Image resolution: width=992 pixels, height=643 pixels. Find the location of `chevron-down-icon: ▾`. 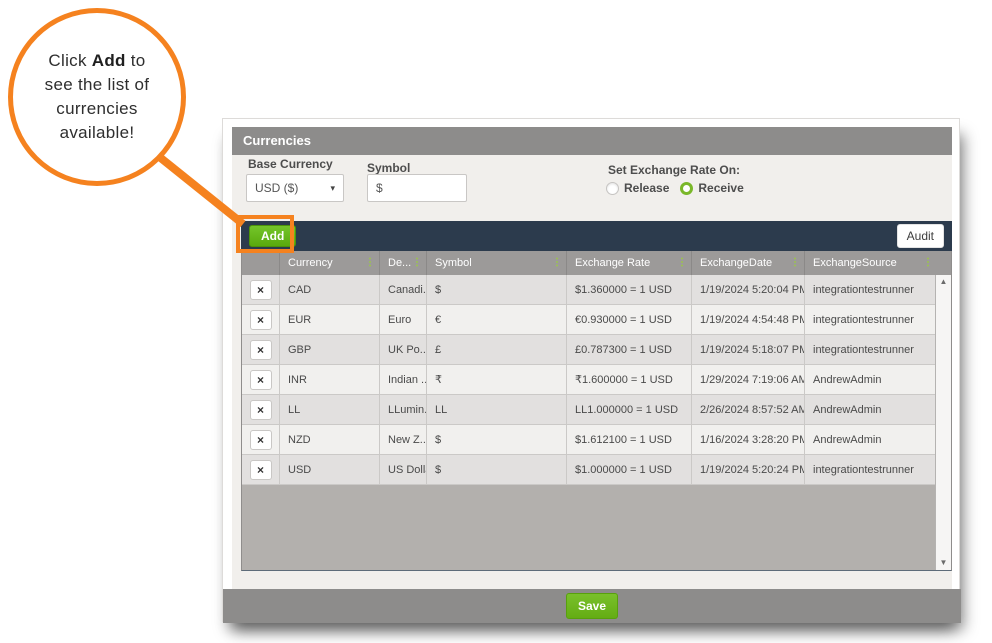

chevron-down-icon: ▾ is located at coordinates (332, 187).